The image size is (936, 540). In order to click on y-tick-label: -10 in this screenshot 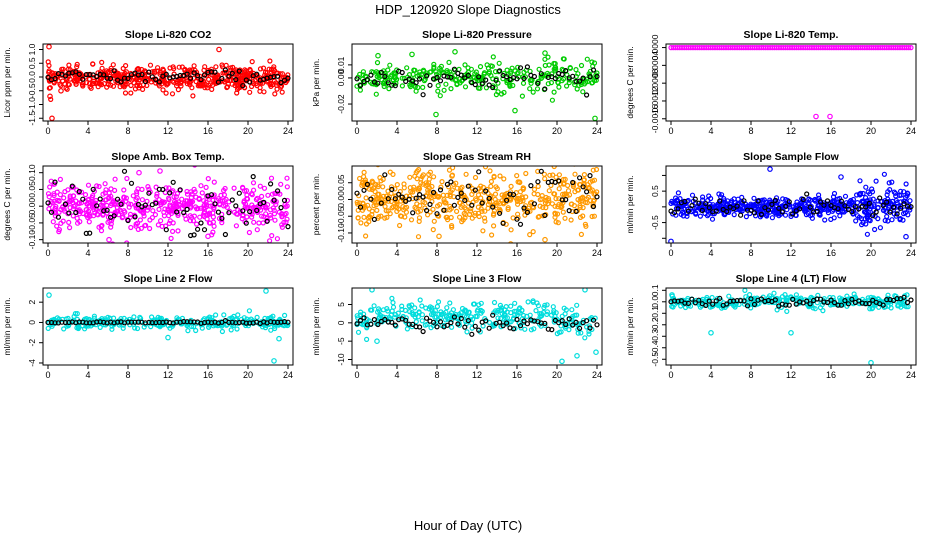, I will do `click(341, 359)`.